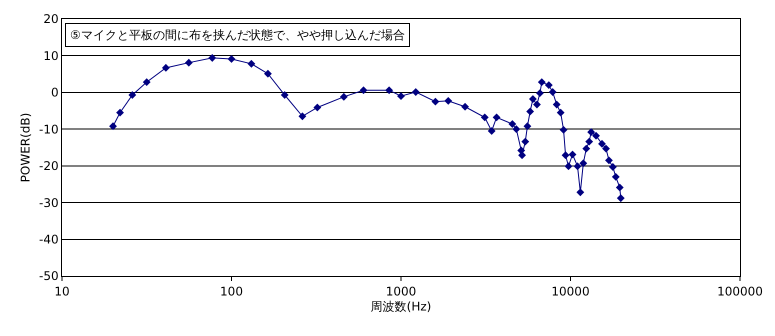 This screenshot has height=336, width=775. Describe the element at coordinates (25, 147) in the screenshot. I see `y-axis-title: POWER(dB)` at that location.